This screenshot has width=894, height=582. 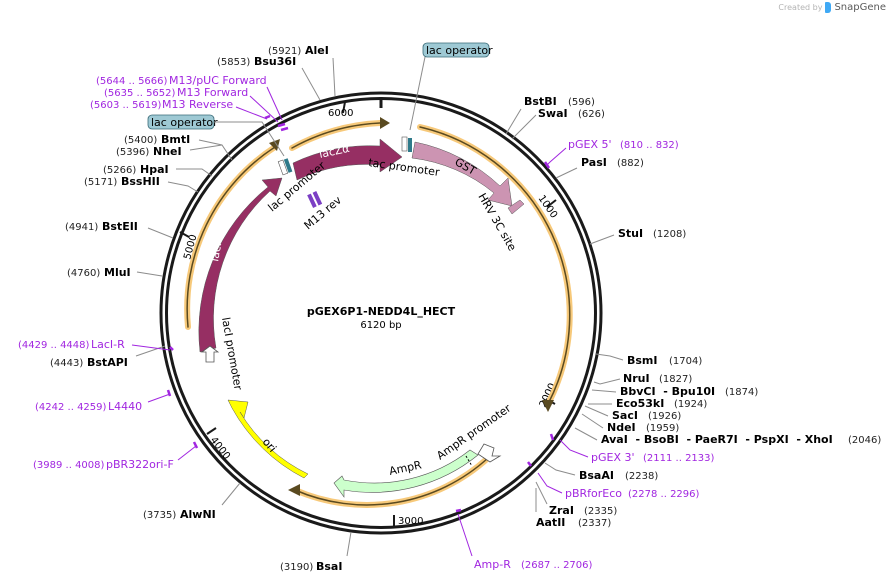 I want to click on primer-marks-top-left, so click(x=276, y=123).